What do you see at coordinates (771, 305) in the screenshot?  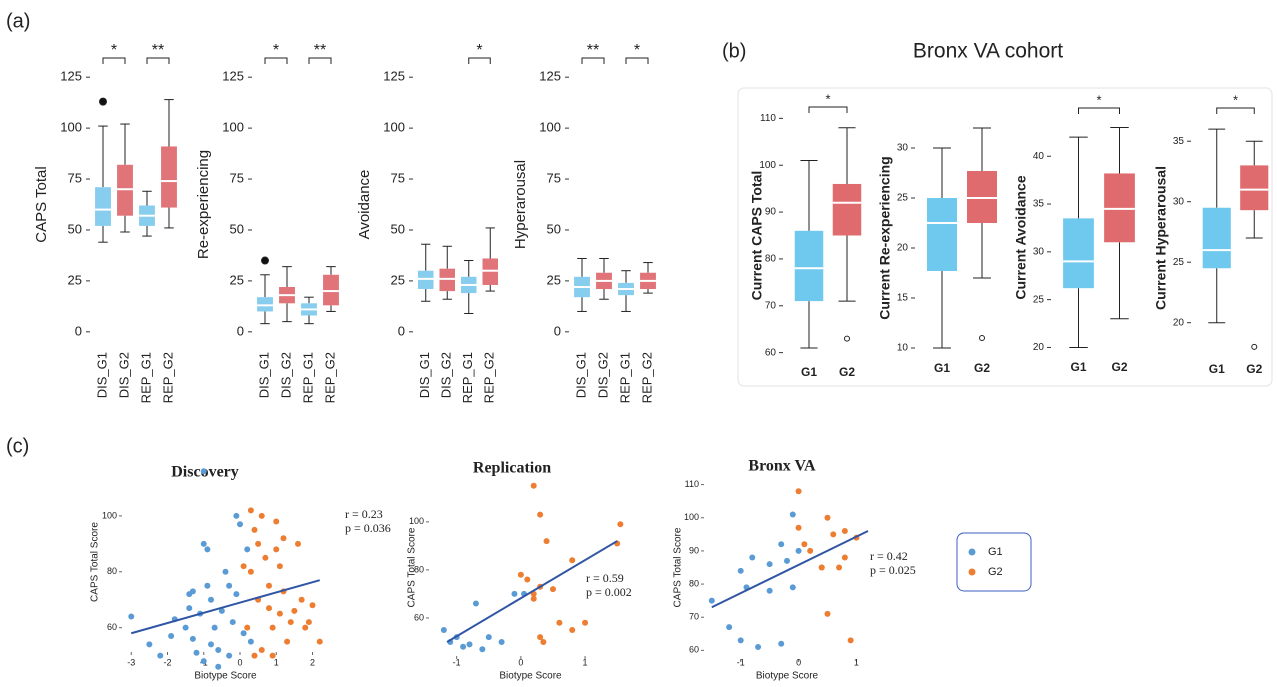 I see `y-tick-label: 70` at bounding box center [771, 305].